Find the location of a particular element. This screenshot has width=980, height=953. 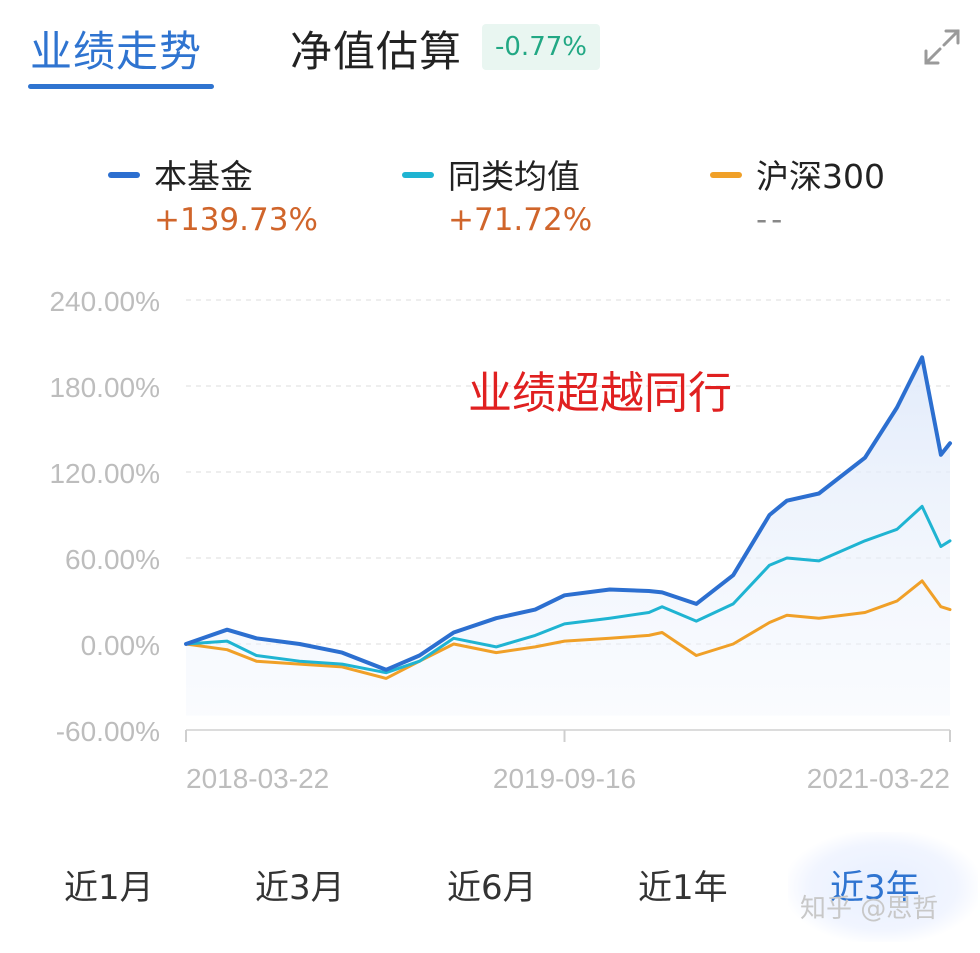

range-3y: 近3年 is located at coordinates (875, 888).